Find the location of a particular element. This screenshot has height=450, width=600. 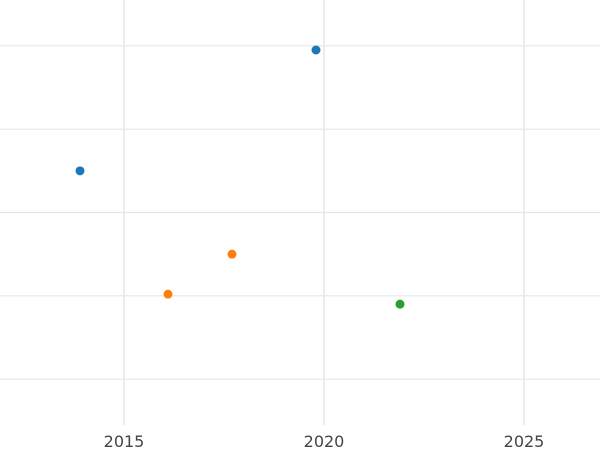

x-tick-label: 2025 is located at coordinates (524, 441).